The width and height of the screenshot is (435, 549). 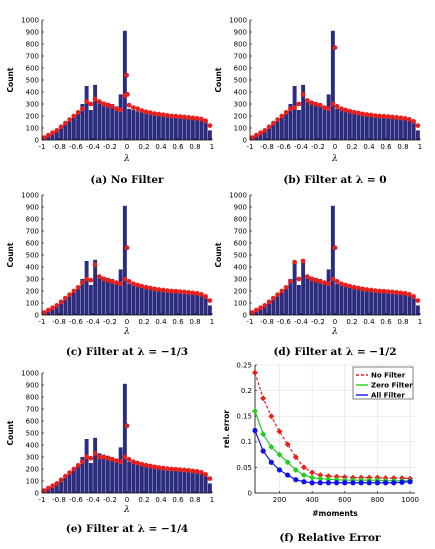 I want to click on x-tick-label: 400, so click(x=311, y=500).